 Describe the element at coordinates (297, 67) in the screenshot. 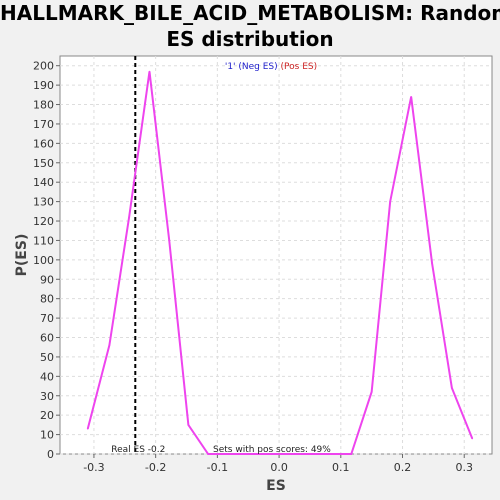

I see `legend-entry: (Pos ES)` at that location.